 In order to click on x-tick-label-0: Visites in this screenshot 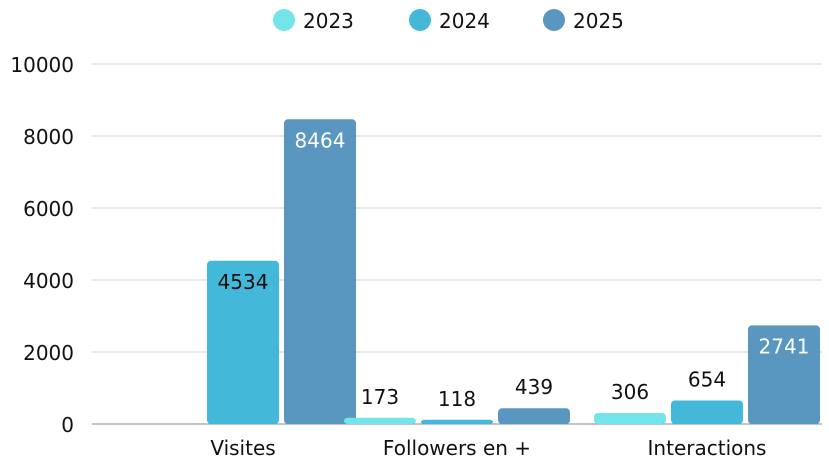, I will do `click(242, 448)`.